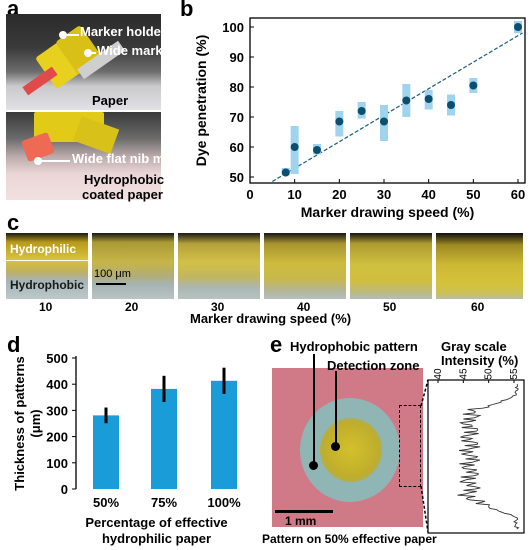 The width and height of the screenshot is (531, 550). What do you see at coordinates (93, 53) in the screenshot?
I see `wide-marker-line` at bounding box center [93, 53].